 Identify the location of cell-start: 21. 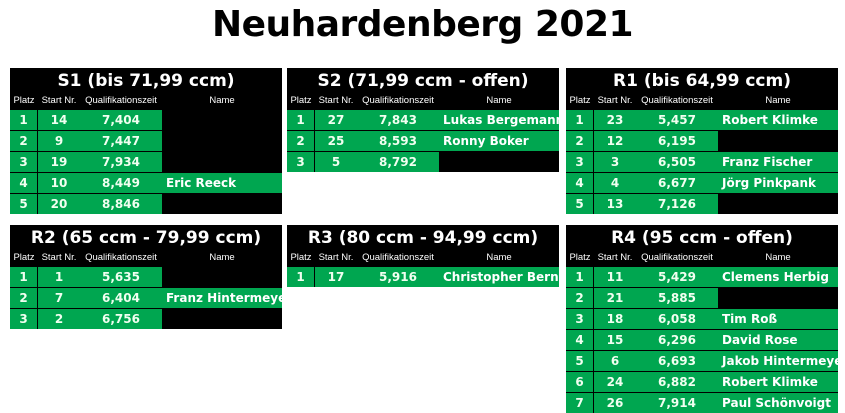
(615, 298).